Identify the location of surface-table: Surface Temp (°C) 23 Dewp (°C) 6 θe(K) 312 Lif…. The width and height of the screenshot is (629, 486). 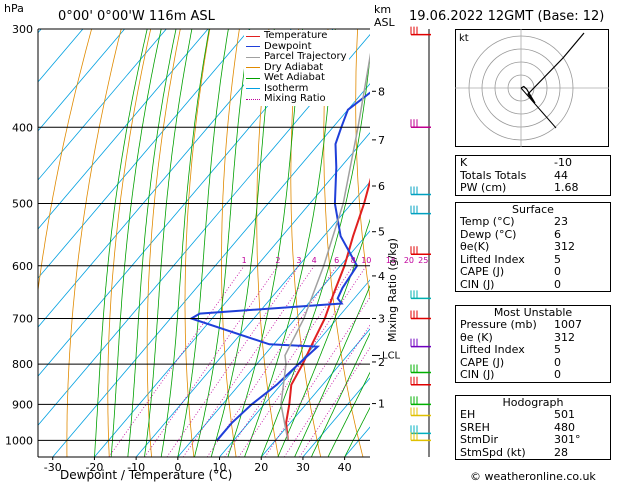
(533, 247).